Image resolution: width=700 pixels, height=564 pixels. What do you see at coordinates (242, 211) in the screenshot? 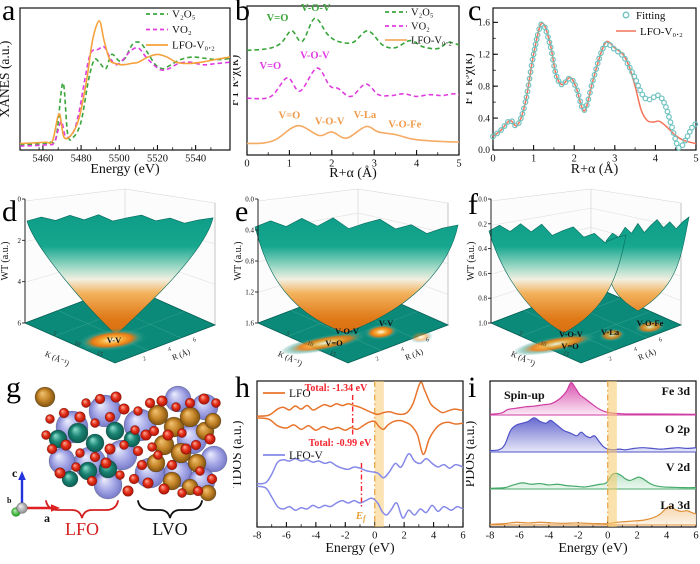
I see `panel-letter-e: e` at bounding box center [242, 211].